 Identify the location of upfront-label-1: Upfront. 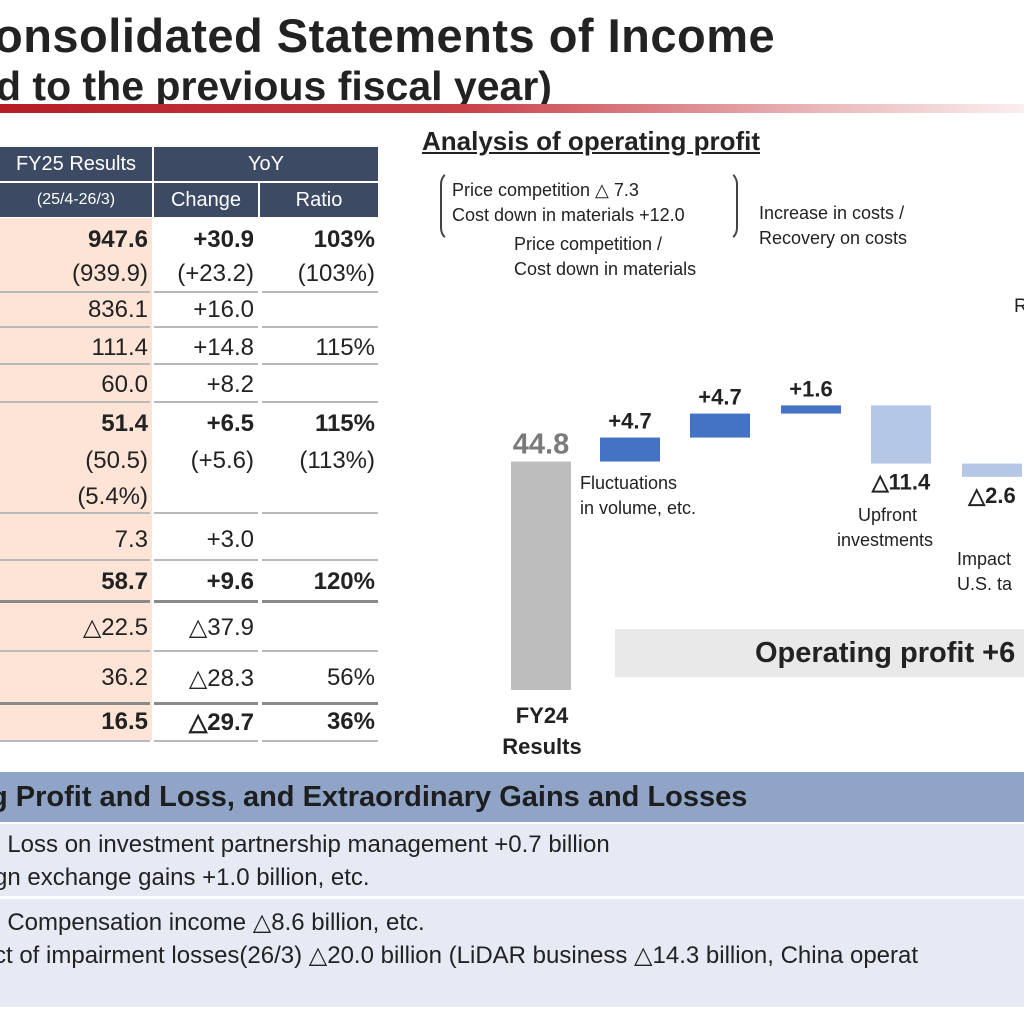
(888, 515).